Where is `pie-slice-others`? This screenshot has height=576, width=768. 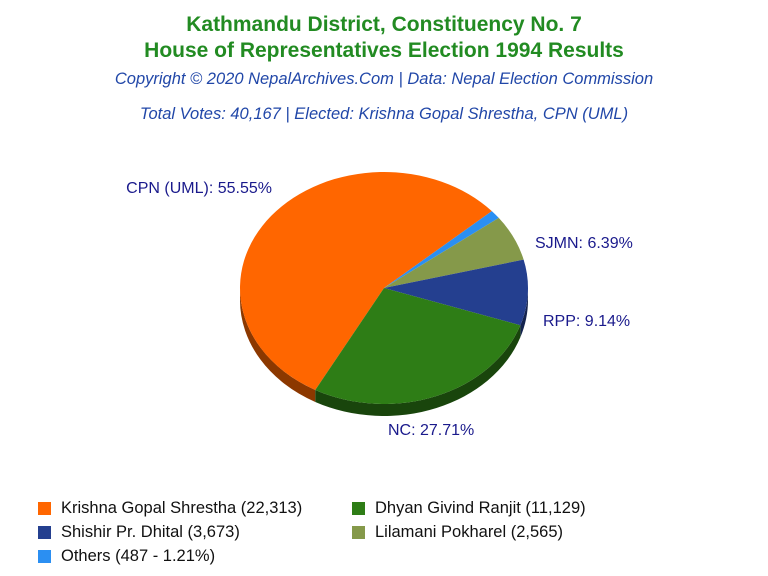
pie-slice-others is located at coordinates (441, 249).